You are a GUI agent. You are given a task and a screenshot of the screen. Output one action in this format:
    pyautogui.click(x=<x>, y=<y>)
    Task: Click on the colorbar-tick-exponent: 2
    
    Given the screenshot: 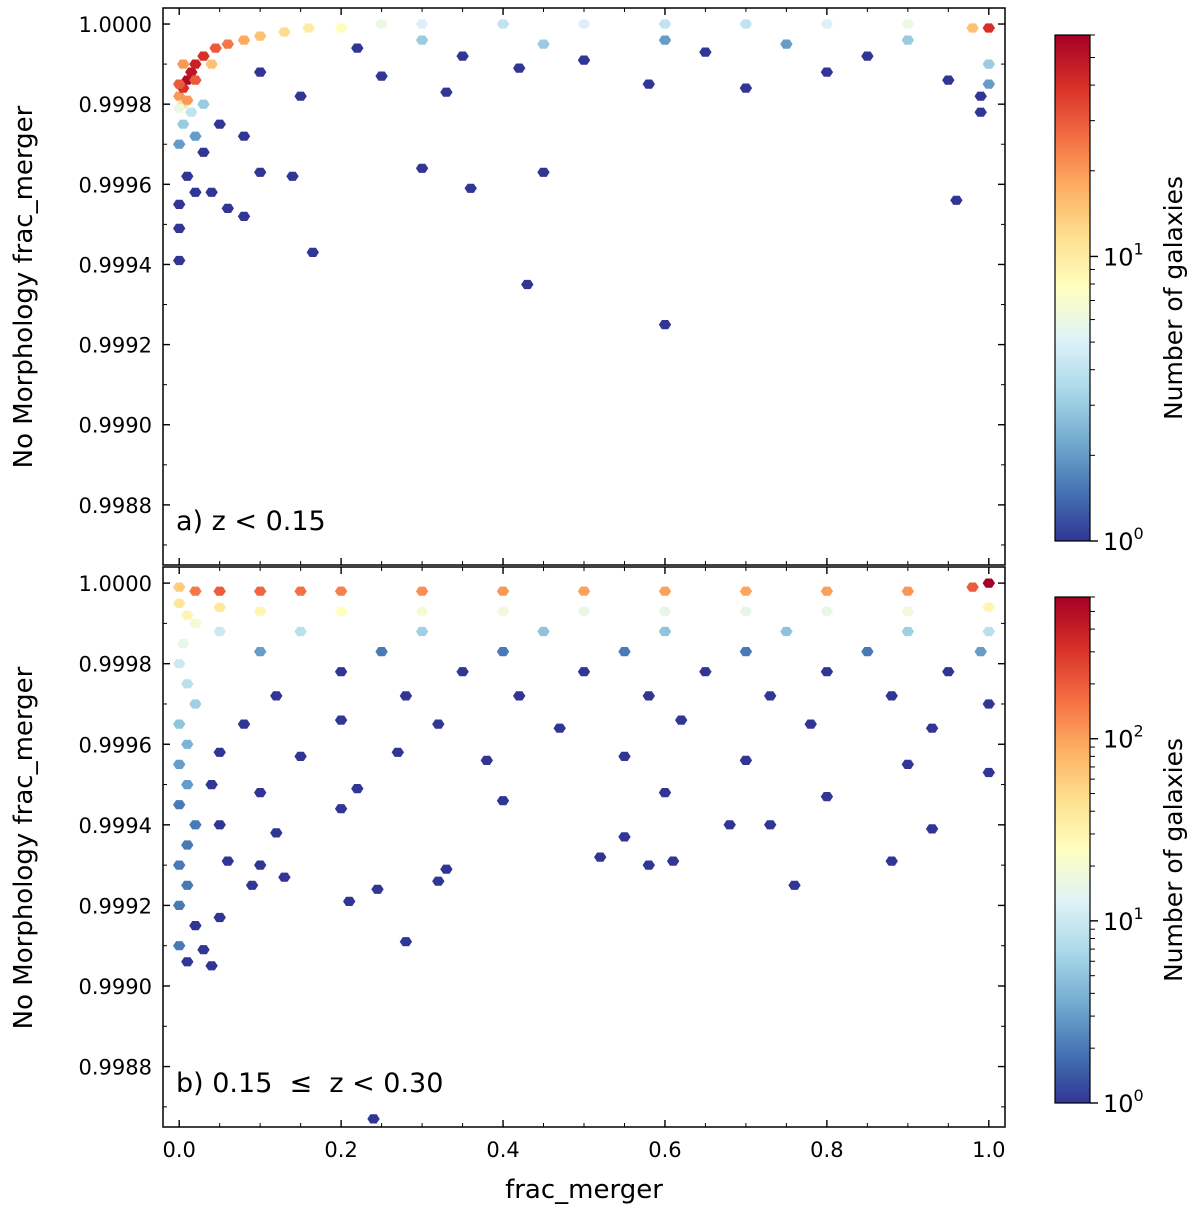 What is the action you would take?
    pyautogui.click(x=1139, y=731)
    